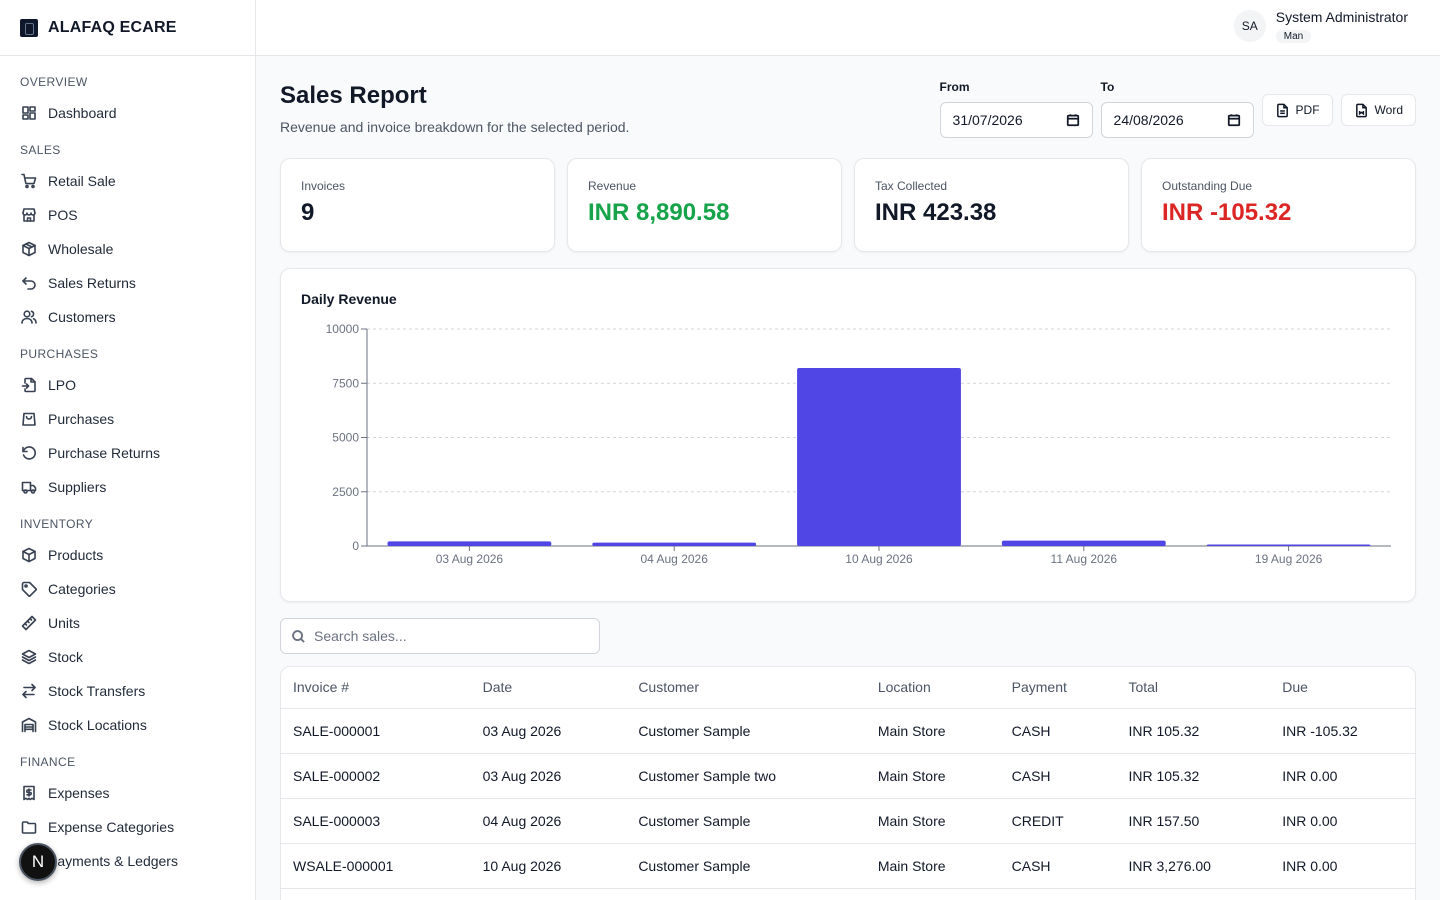 This screenshot has height=900, width=1440. Describe the element at coordinates (40, 150) in the screenshot. I see `nav-section-title: SALES` at that location.